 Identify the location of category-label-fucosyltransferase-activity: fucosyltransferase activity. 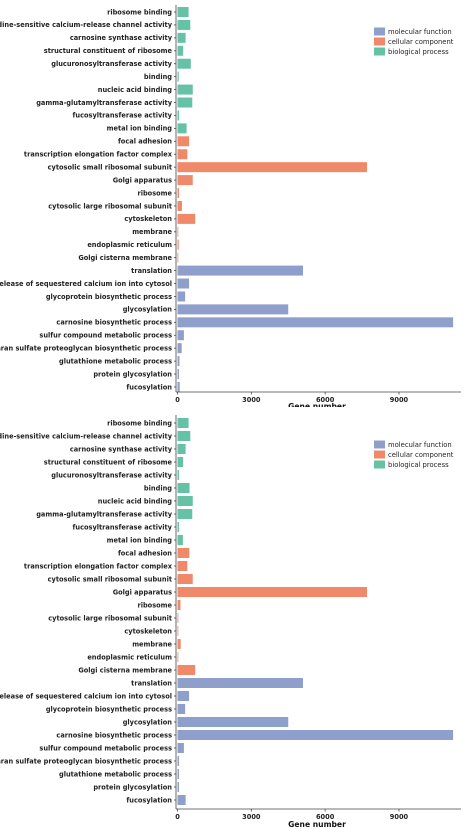
(123, 116).